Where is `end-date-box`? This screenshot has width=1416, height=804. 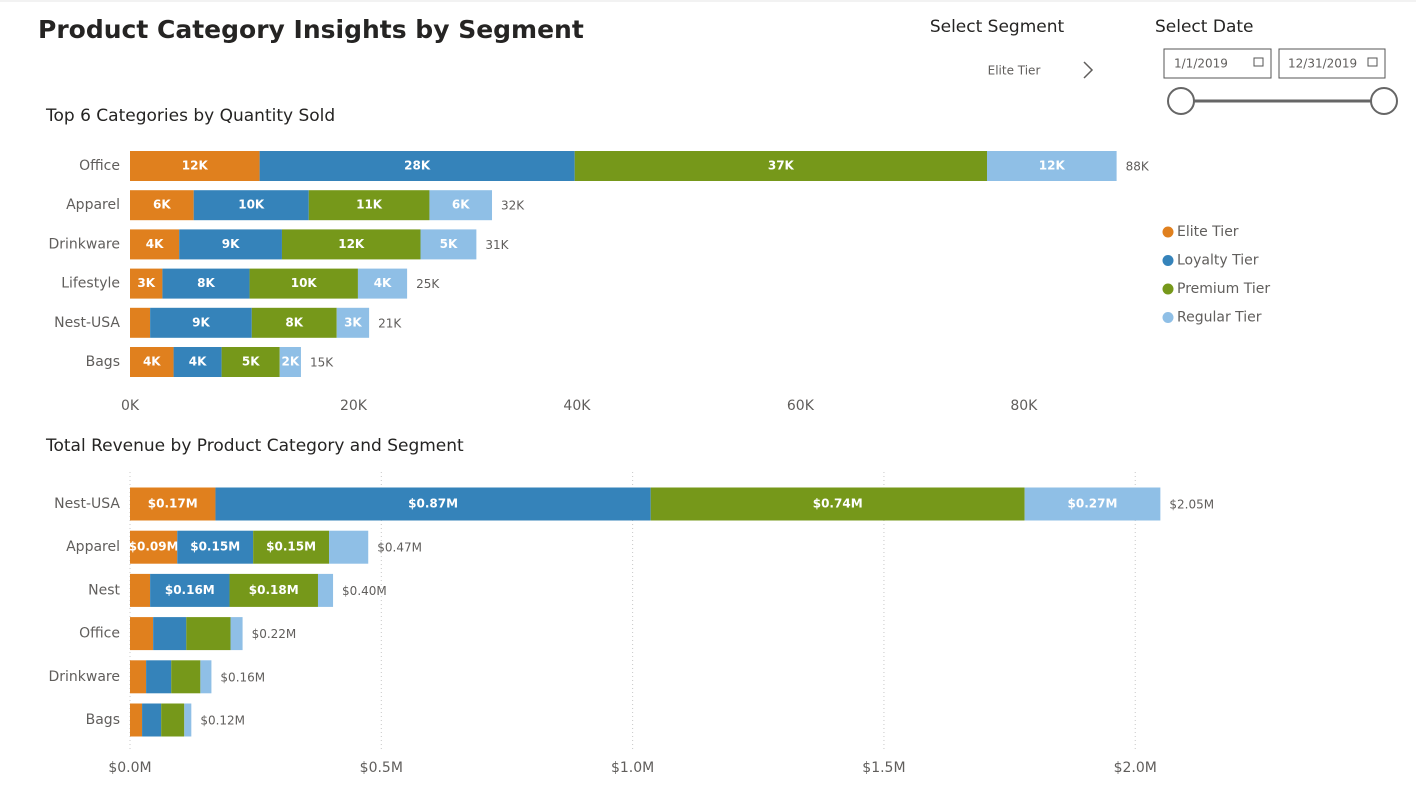 end-date-box is located at coordinates (1332, 63).